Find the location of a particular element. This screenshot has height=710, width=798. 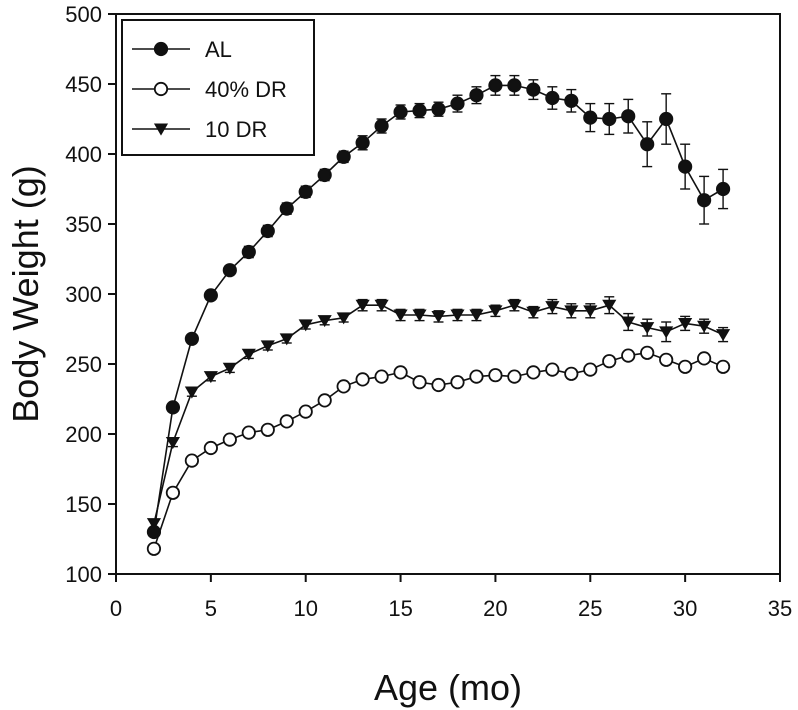

y-tick-label: 150 is located at coordinates (83, 504).